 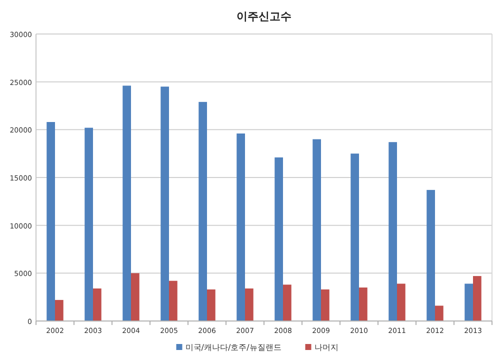 What do you see at coordinates (233, 347) in the screenshot?
I see `legend-label: 미국/캐나다/호주/뉴질랜드` at bounding box center [233, 347].